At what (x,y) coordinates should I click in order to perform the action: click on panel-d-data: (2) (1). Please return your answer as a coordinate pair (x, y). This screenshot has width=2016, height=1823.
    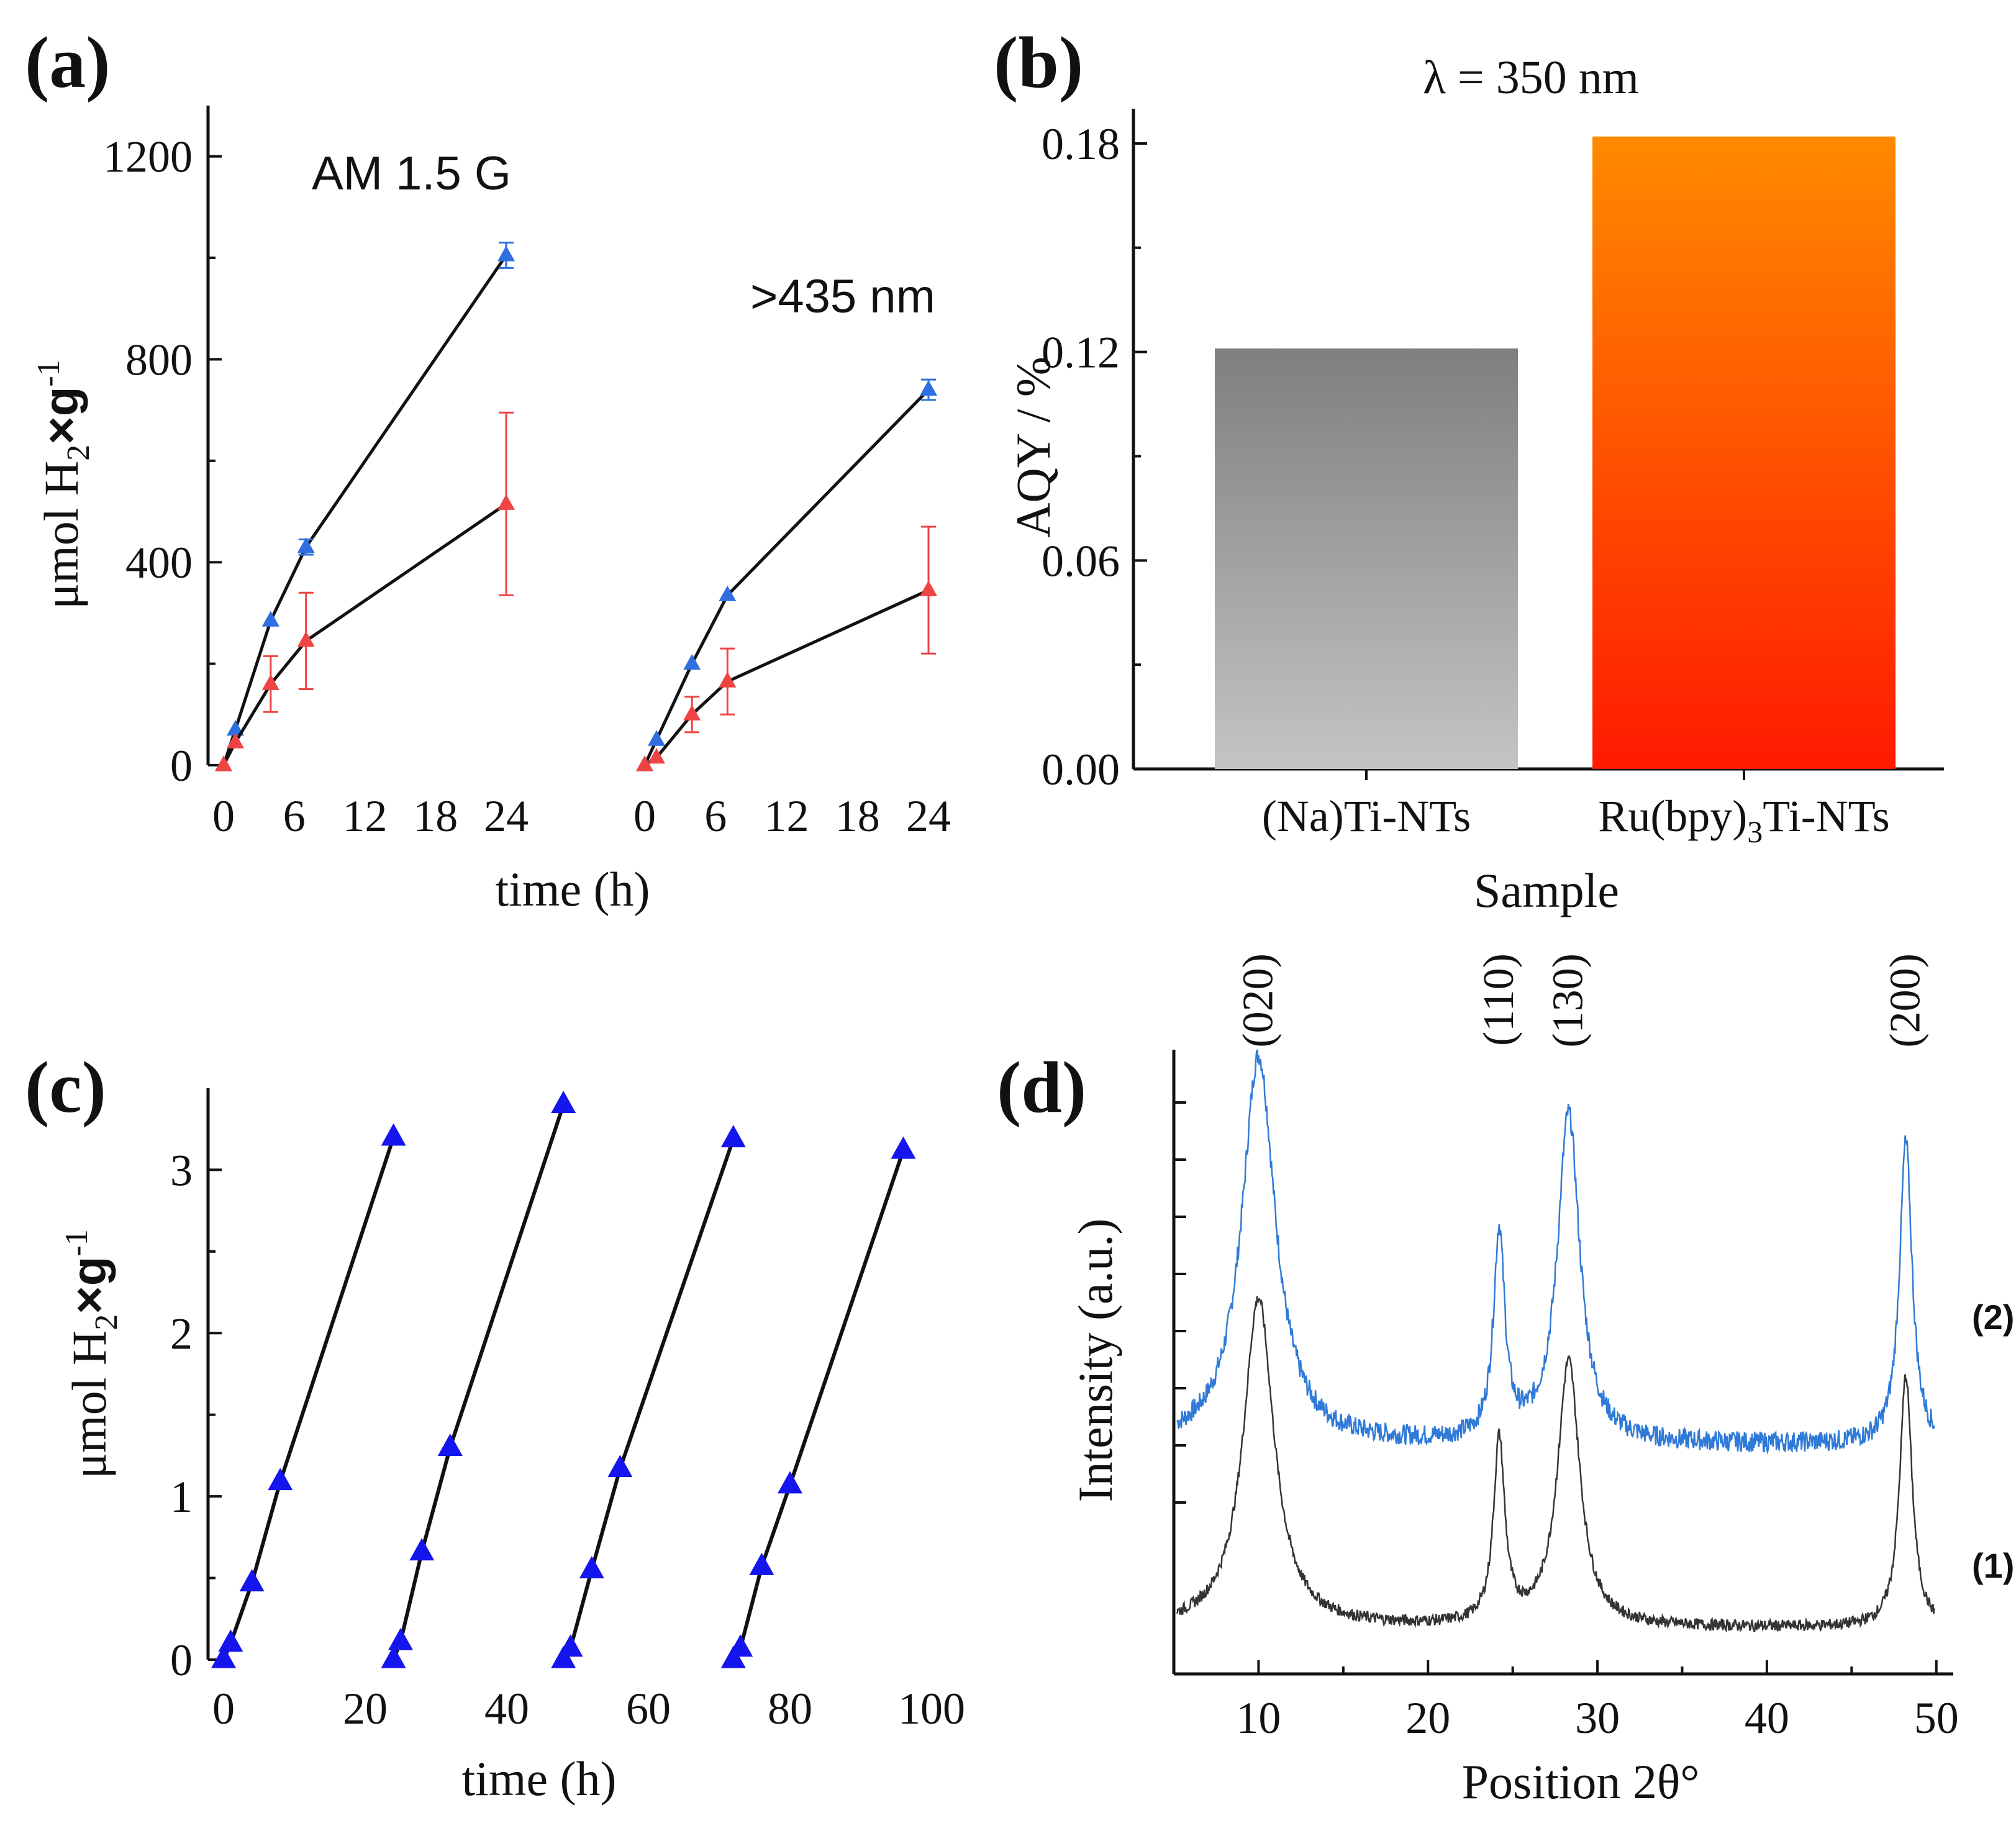
    Looking at the image, I should click on (1595, 1341).